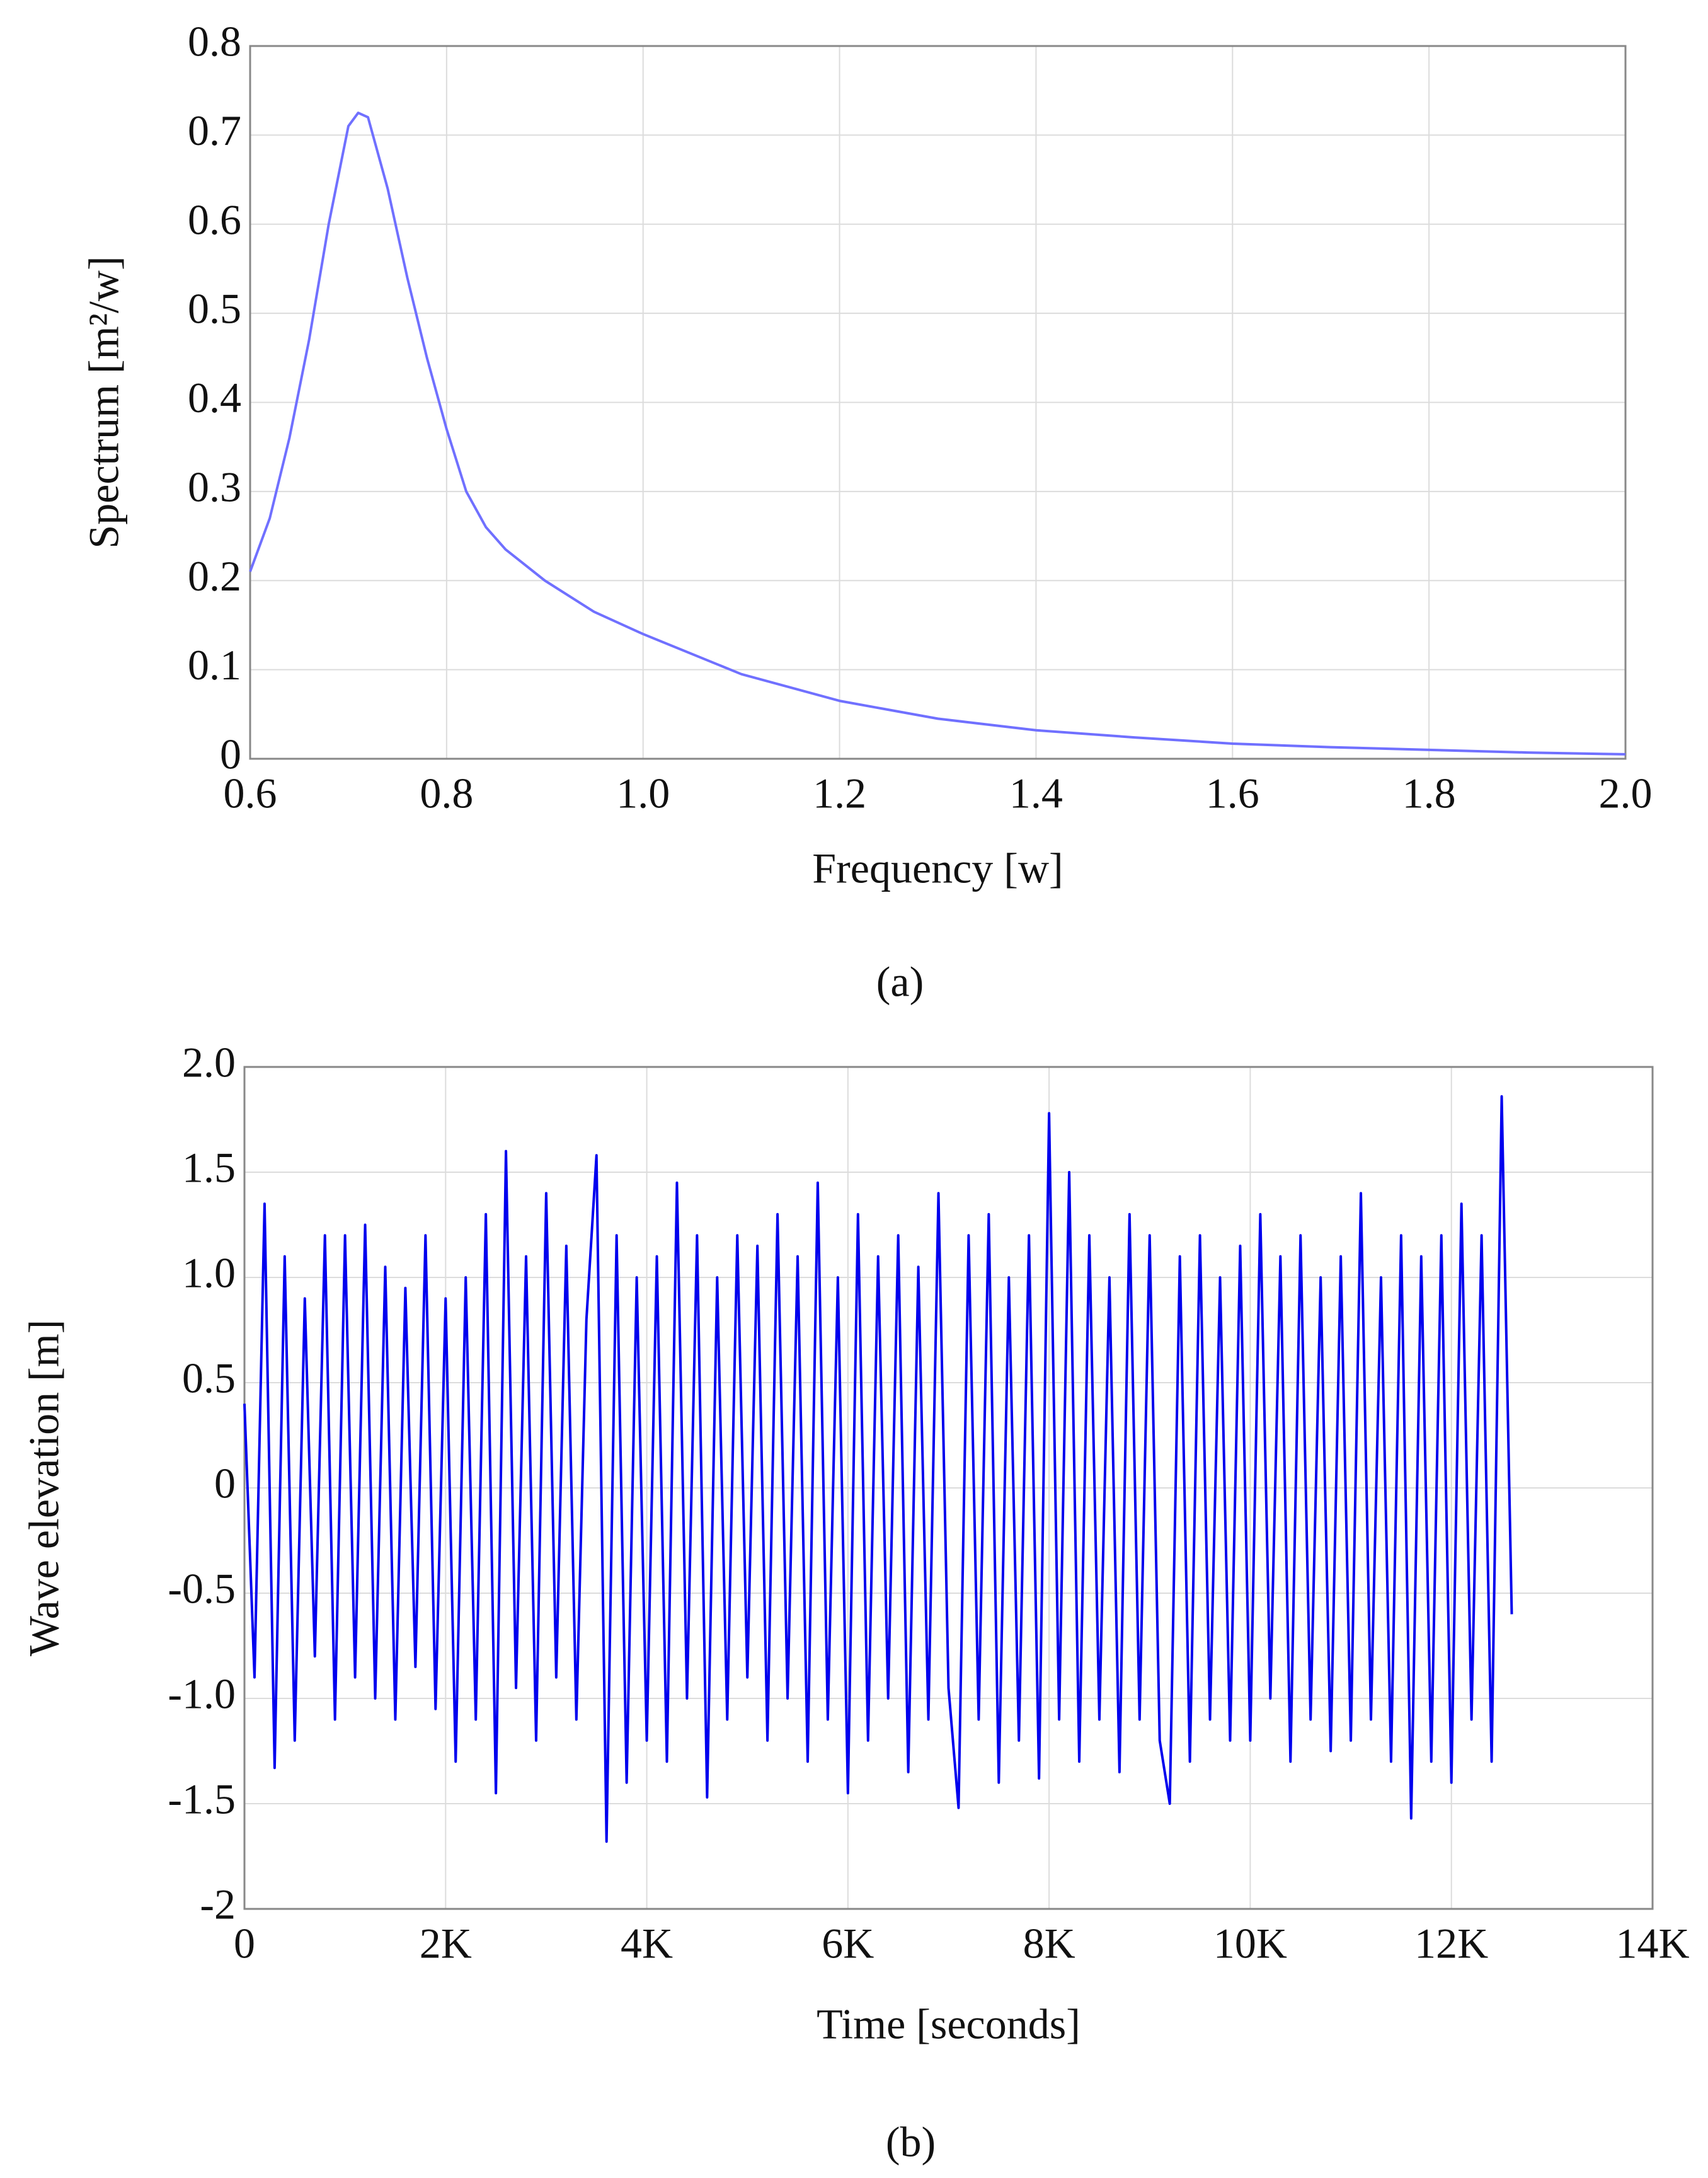 The width and height of the screenshot is (1708, 2178). I want to click on y-tick-label: 0.3, so click(214, 487).